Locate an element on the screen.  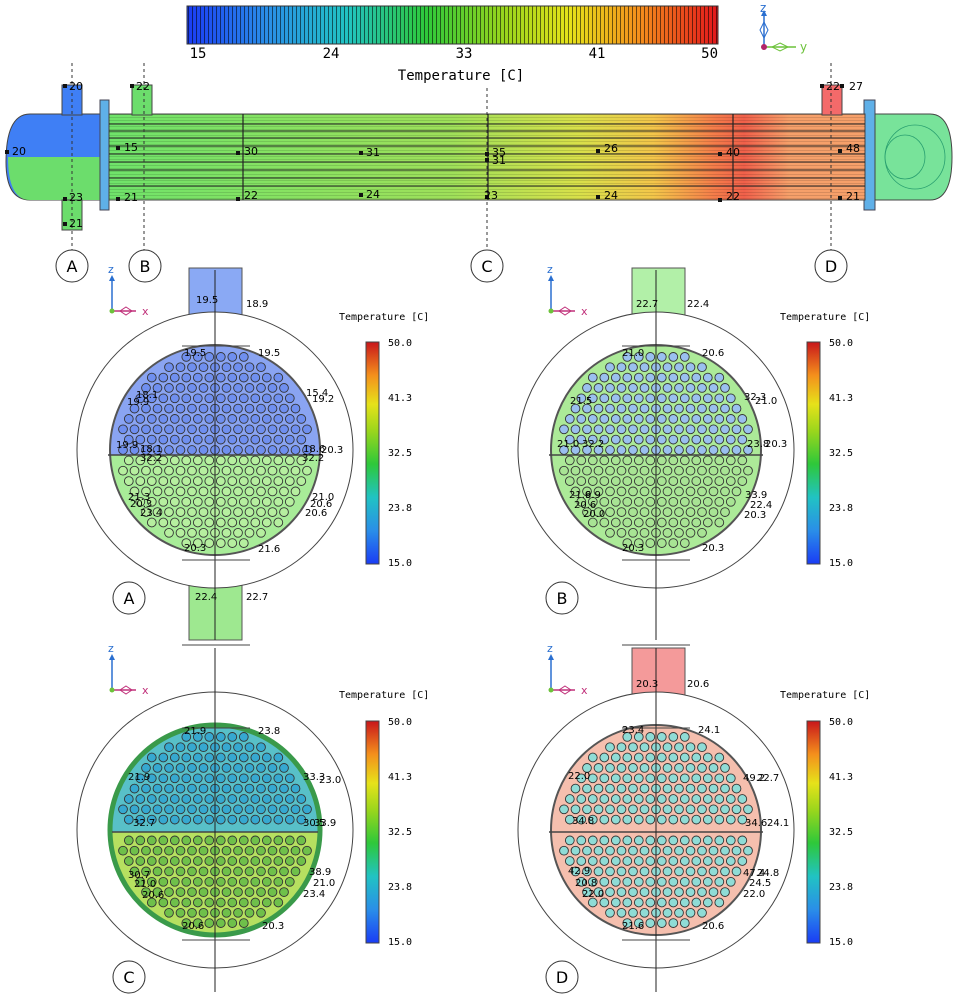
top-colorbar: 15 24 33 41 50 Temperature [C] is located at coordinates (452, 44).